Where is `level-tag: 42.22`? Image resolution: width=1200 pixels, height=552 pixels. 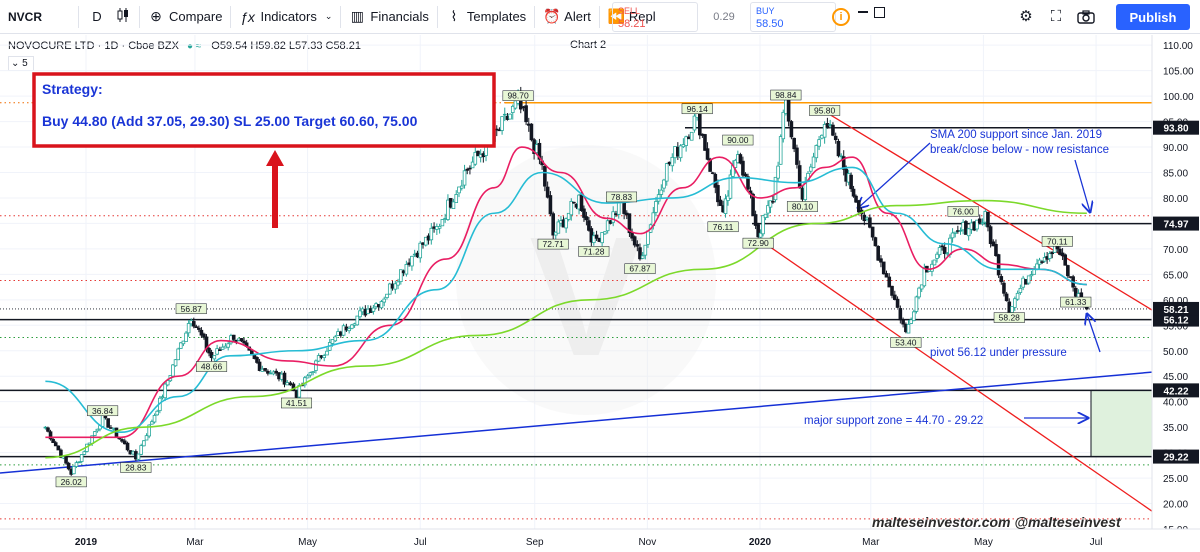
level-tag: 42.22 is located at coordinates (1175, 391).